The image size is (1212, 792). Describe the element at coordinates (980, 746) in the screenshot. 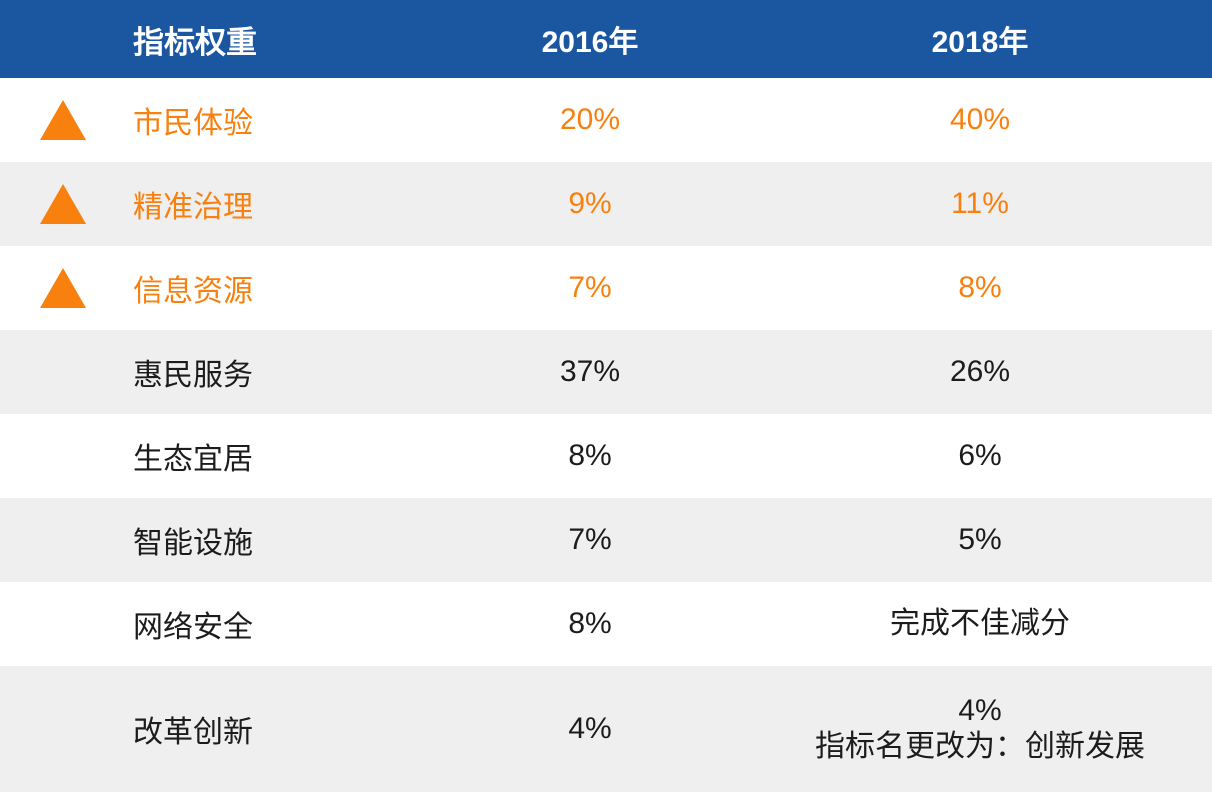

I see `value-2018-note: 指标名更改为：创新发展` at that location.